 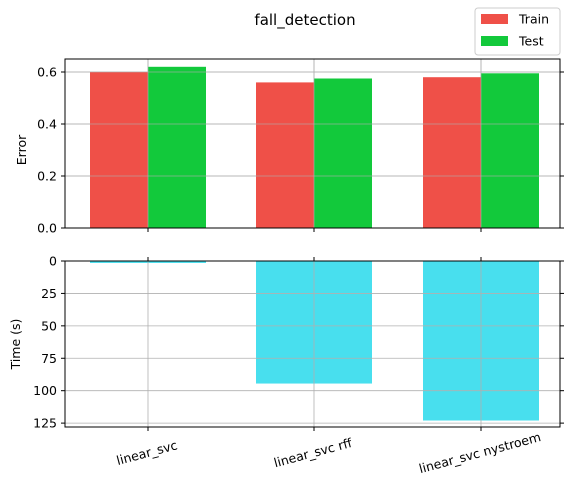 I want to click on legend: Train Test, so click(x=517, y=31).